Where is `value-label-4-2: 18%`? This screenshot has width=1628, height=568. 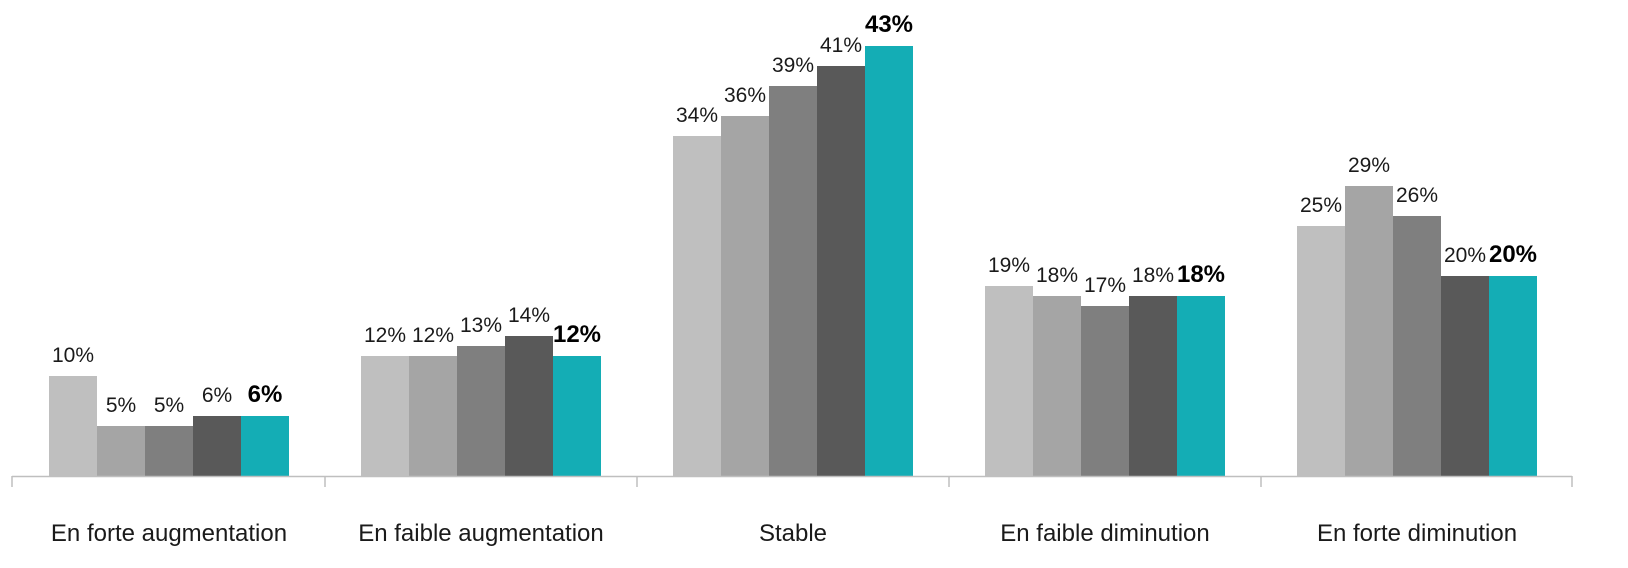 value-label-4-2: 18% is located at coordinates (1057, 275).